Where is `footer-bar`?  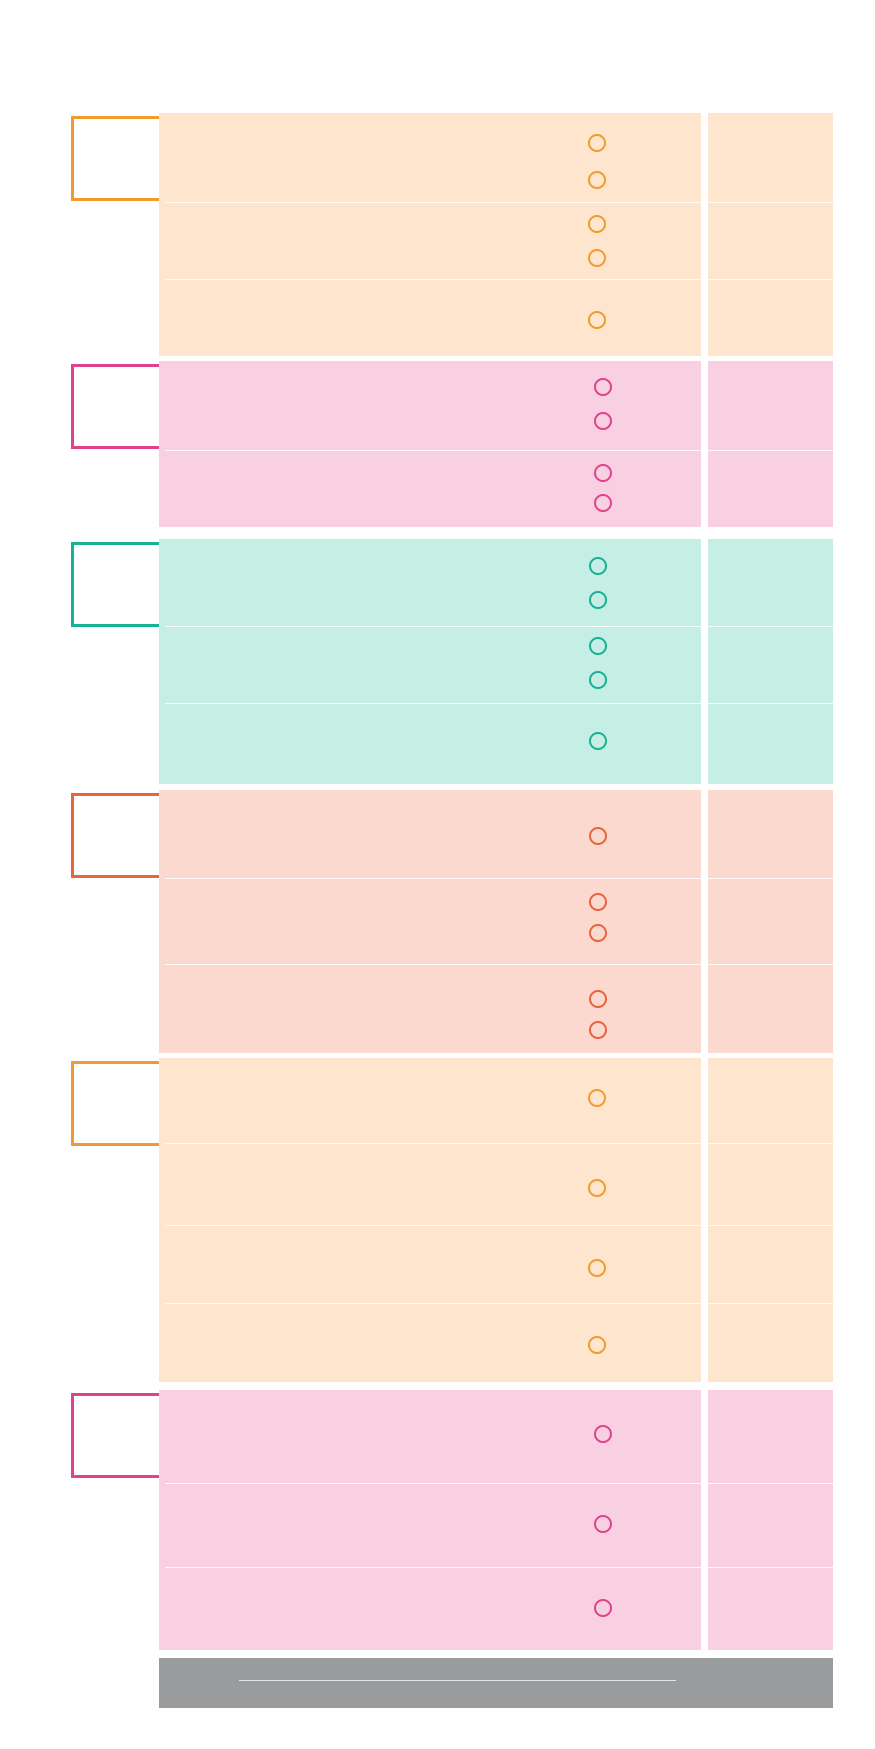
footer-bar is located at coordinates (496, 1683).